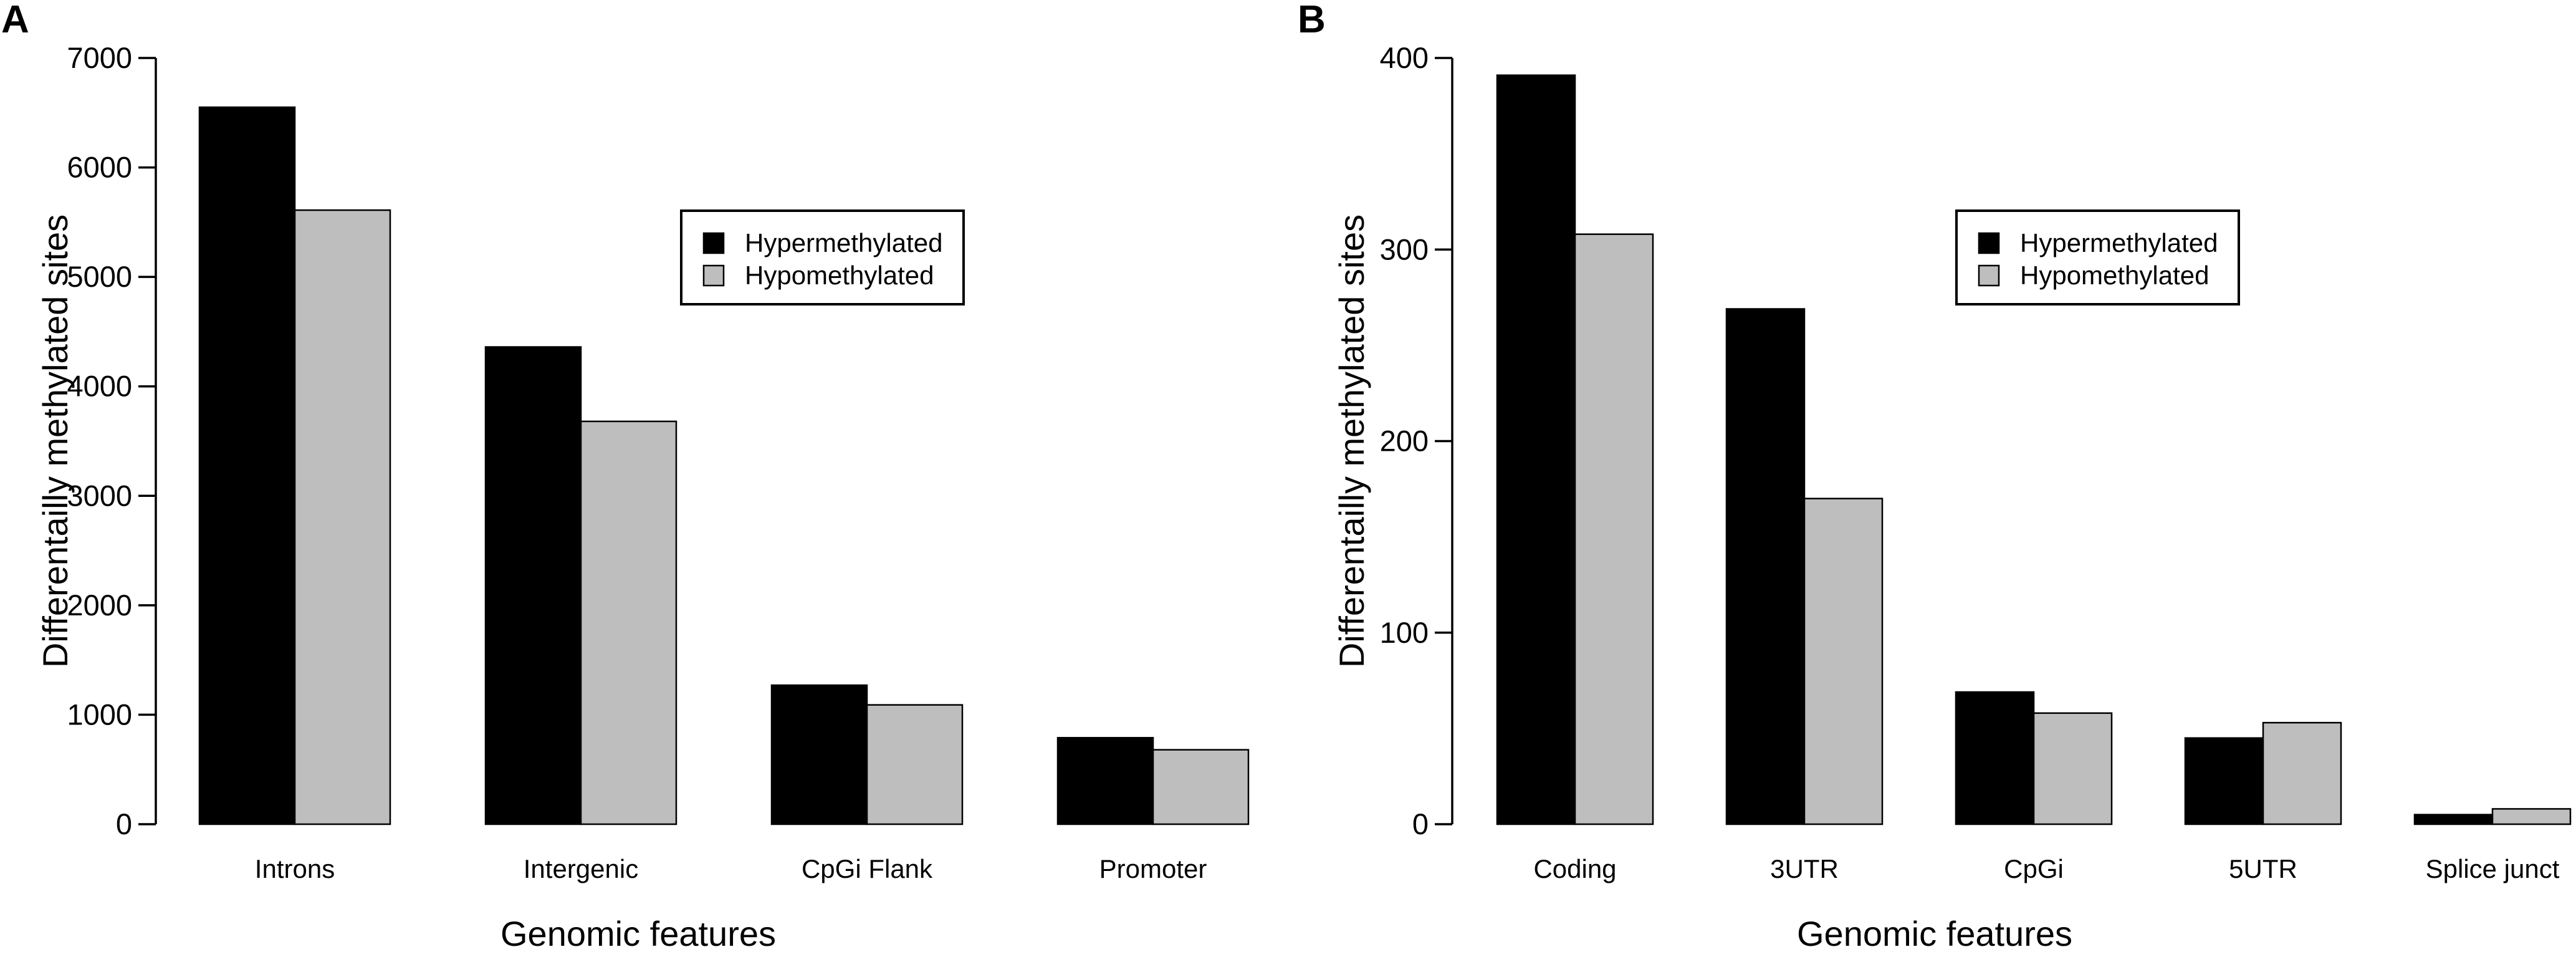 The image size is (2576, 957). I want to click on panel-label-a: A, so click(15, 20).